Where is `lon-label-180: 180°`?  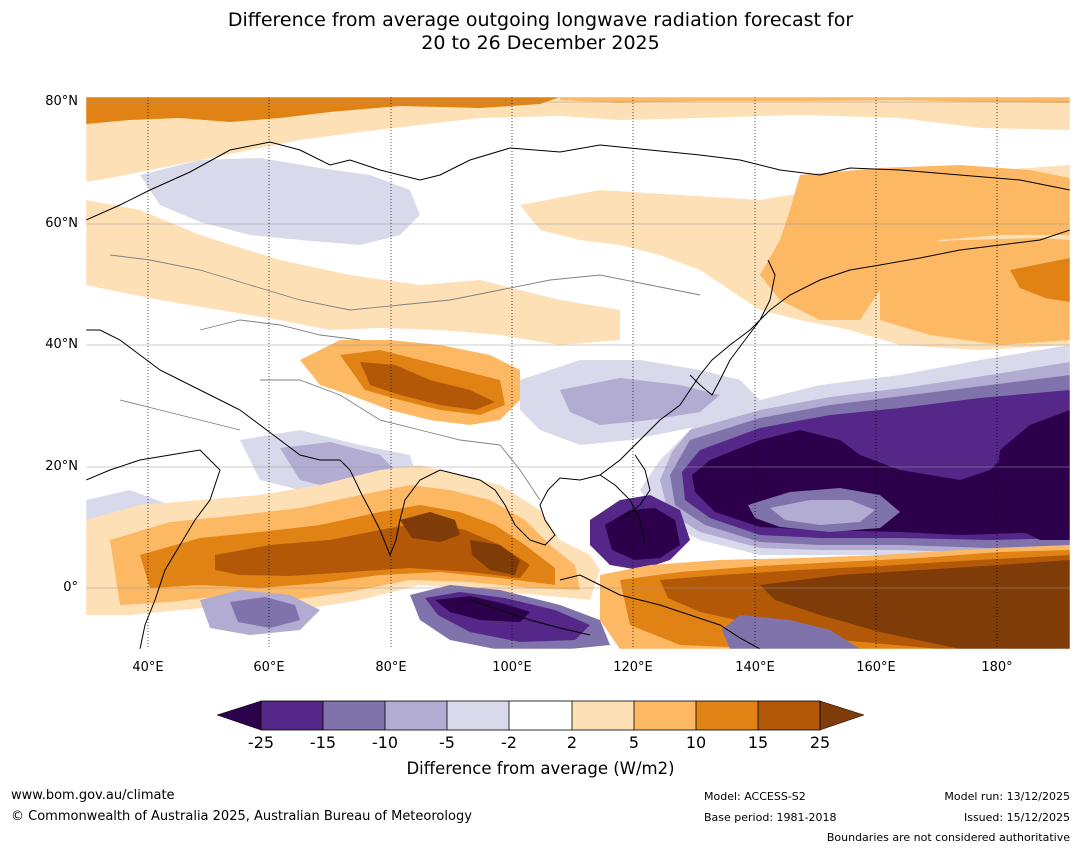
lon-label-180: 180° is located at coordinates (997, 667).